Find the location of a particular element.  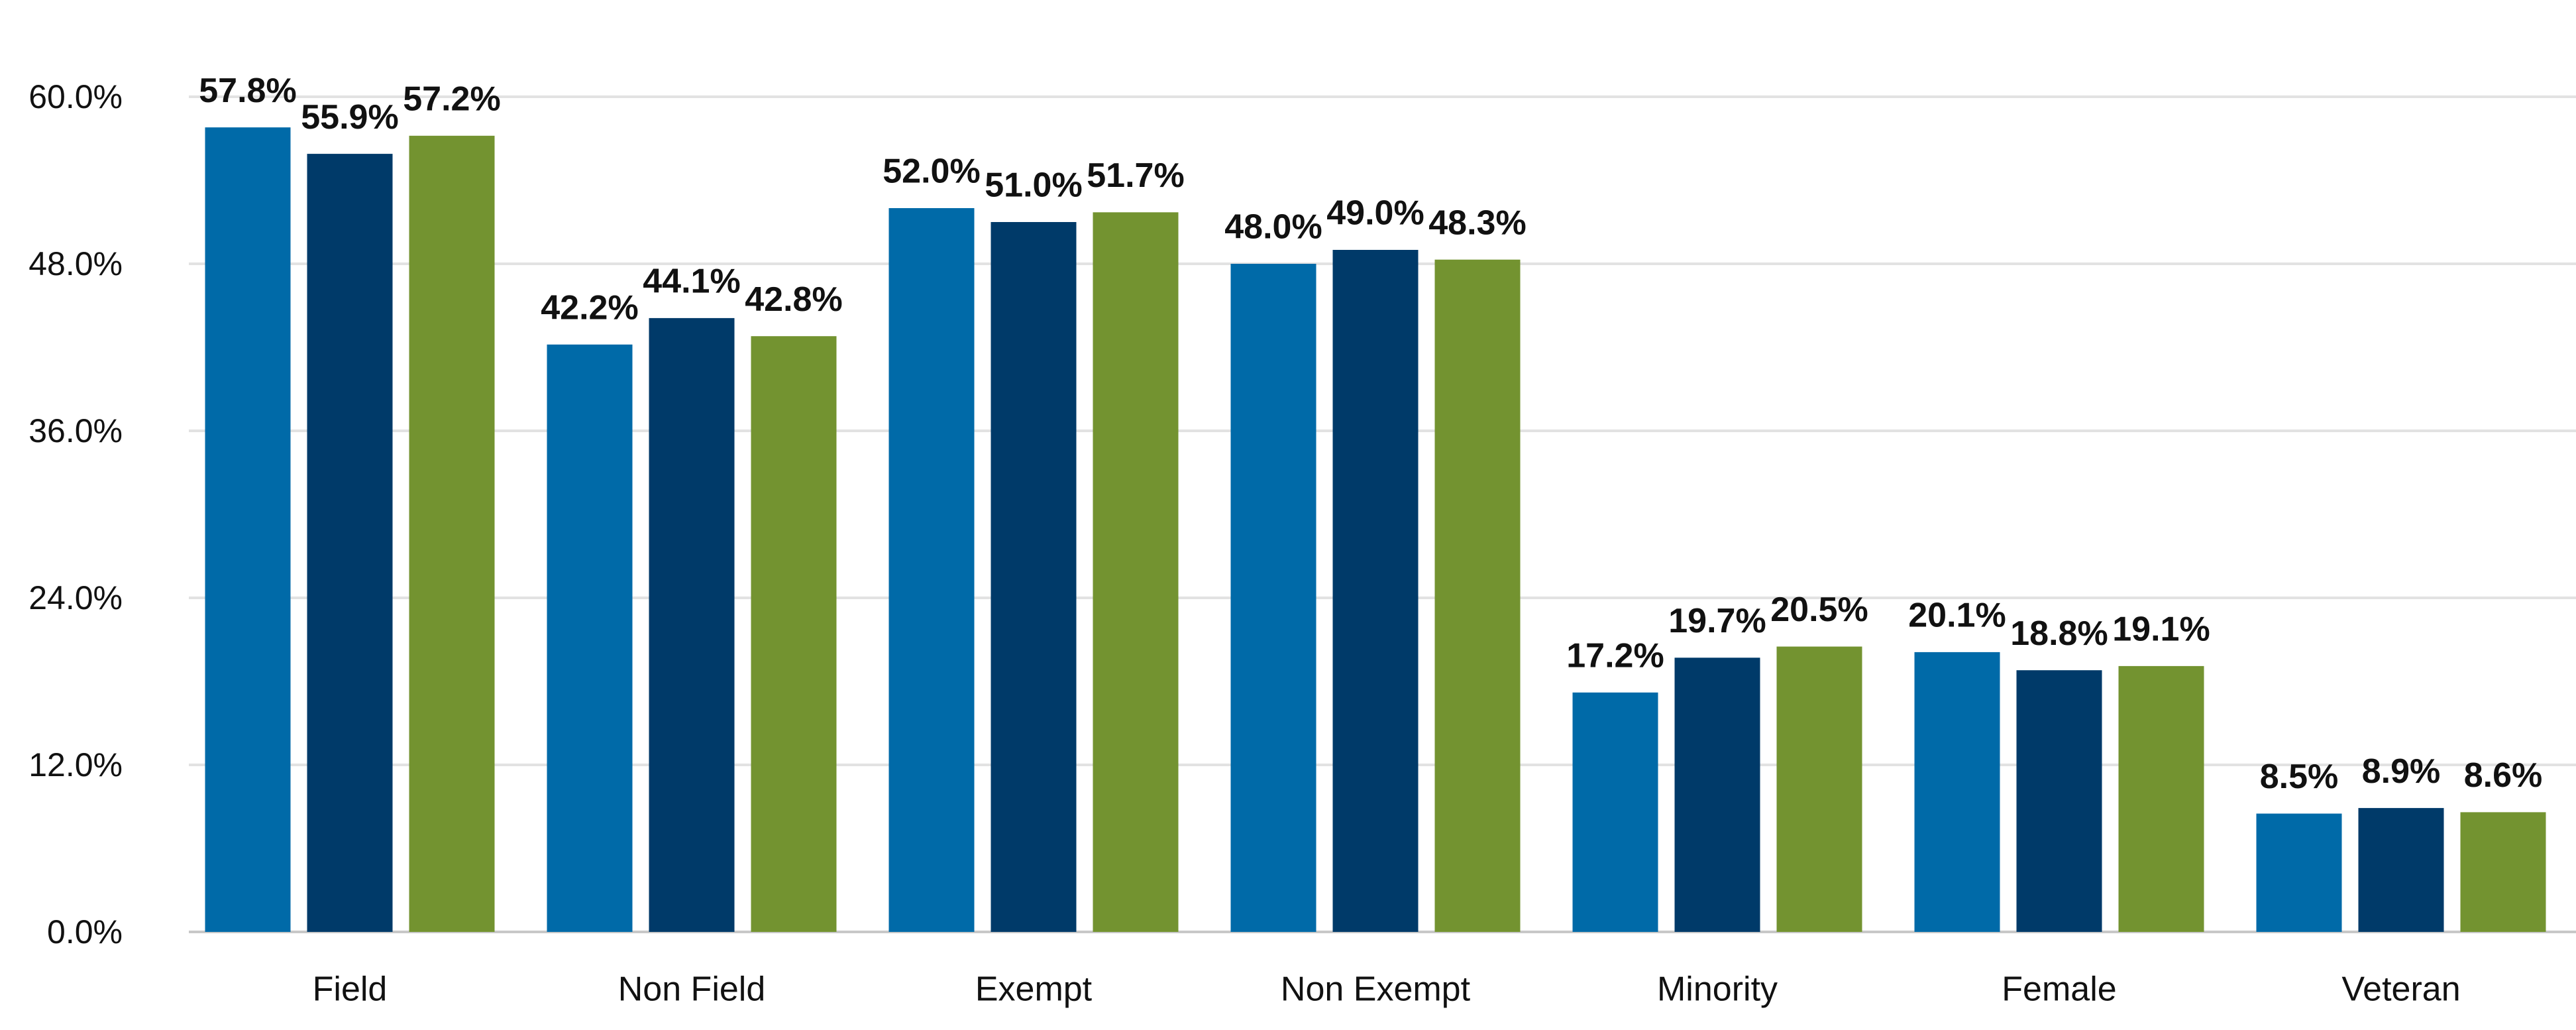

value-label: 8.9% is located at coordinates (2401, 771).